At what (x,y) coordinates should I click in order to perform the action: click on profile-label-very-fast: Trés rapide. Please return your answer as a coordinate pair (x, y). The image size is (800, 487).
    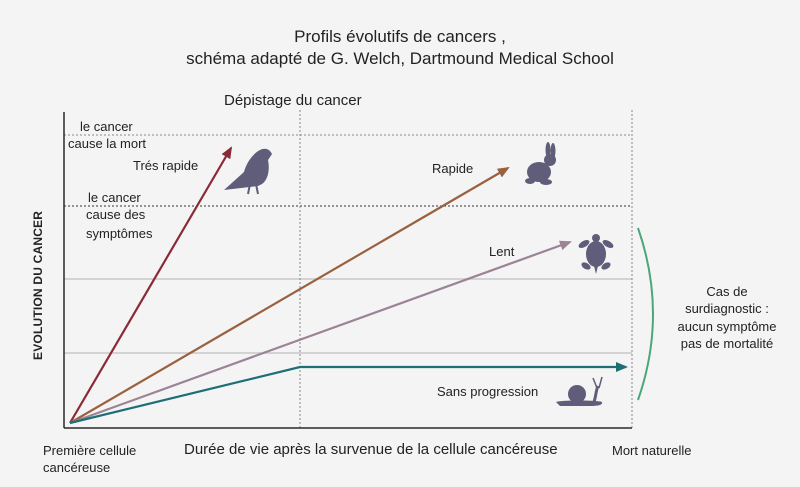
    Looking at the image, I should click on (166, 165).